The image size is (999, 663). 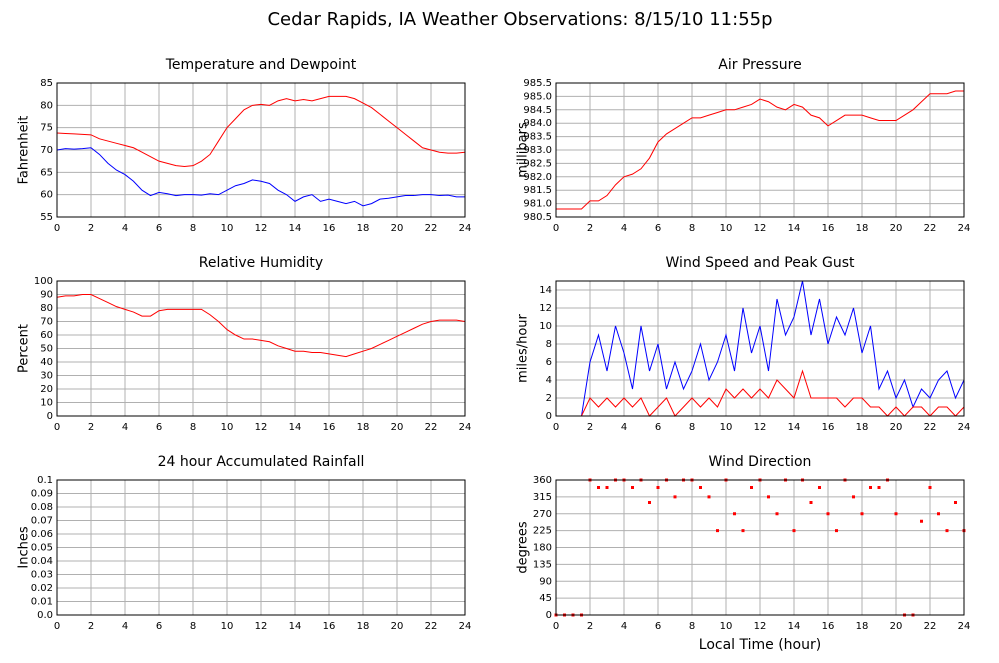 I want to click on y-tick-label: 14, so click(x=545, y=290).